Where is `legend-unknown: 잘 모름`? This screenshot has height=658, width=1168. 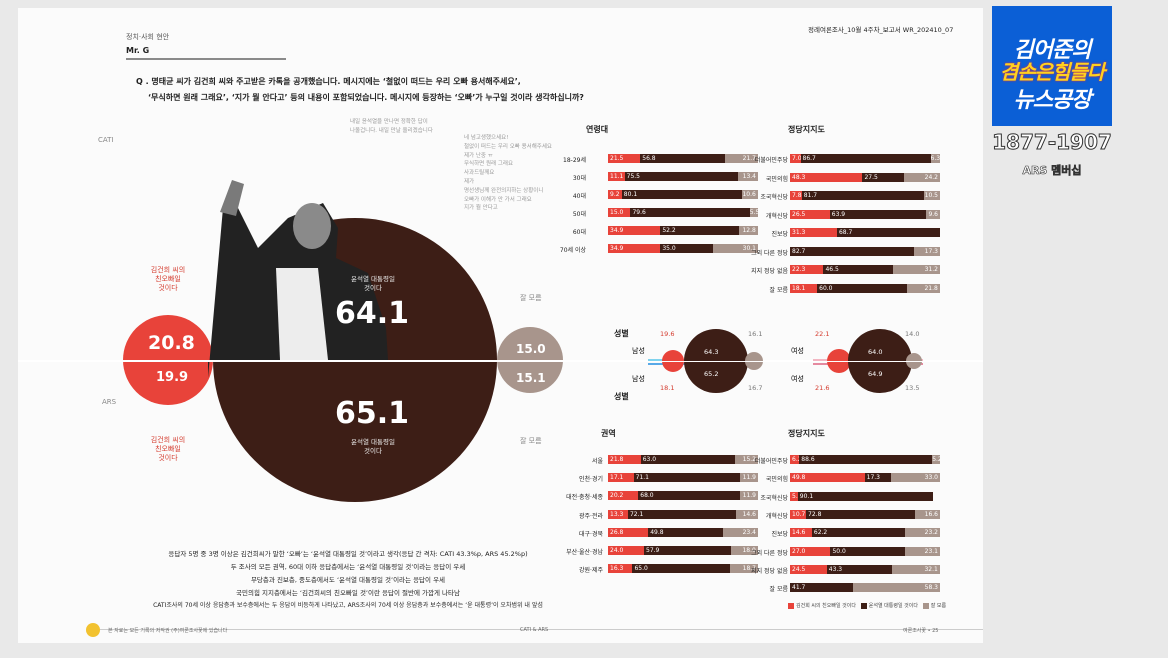
legend-unknown: 잘 모름 is located at coordinates (938, 606).